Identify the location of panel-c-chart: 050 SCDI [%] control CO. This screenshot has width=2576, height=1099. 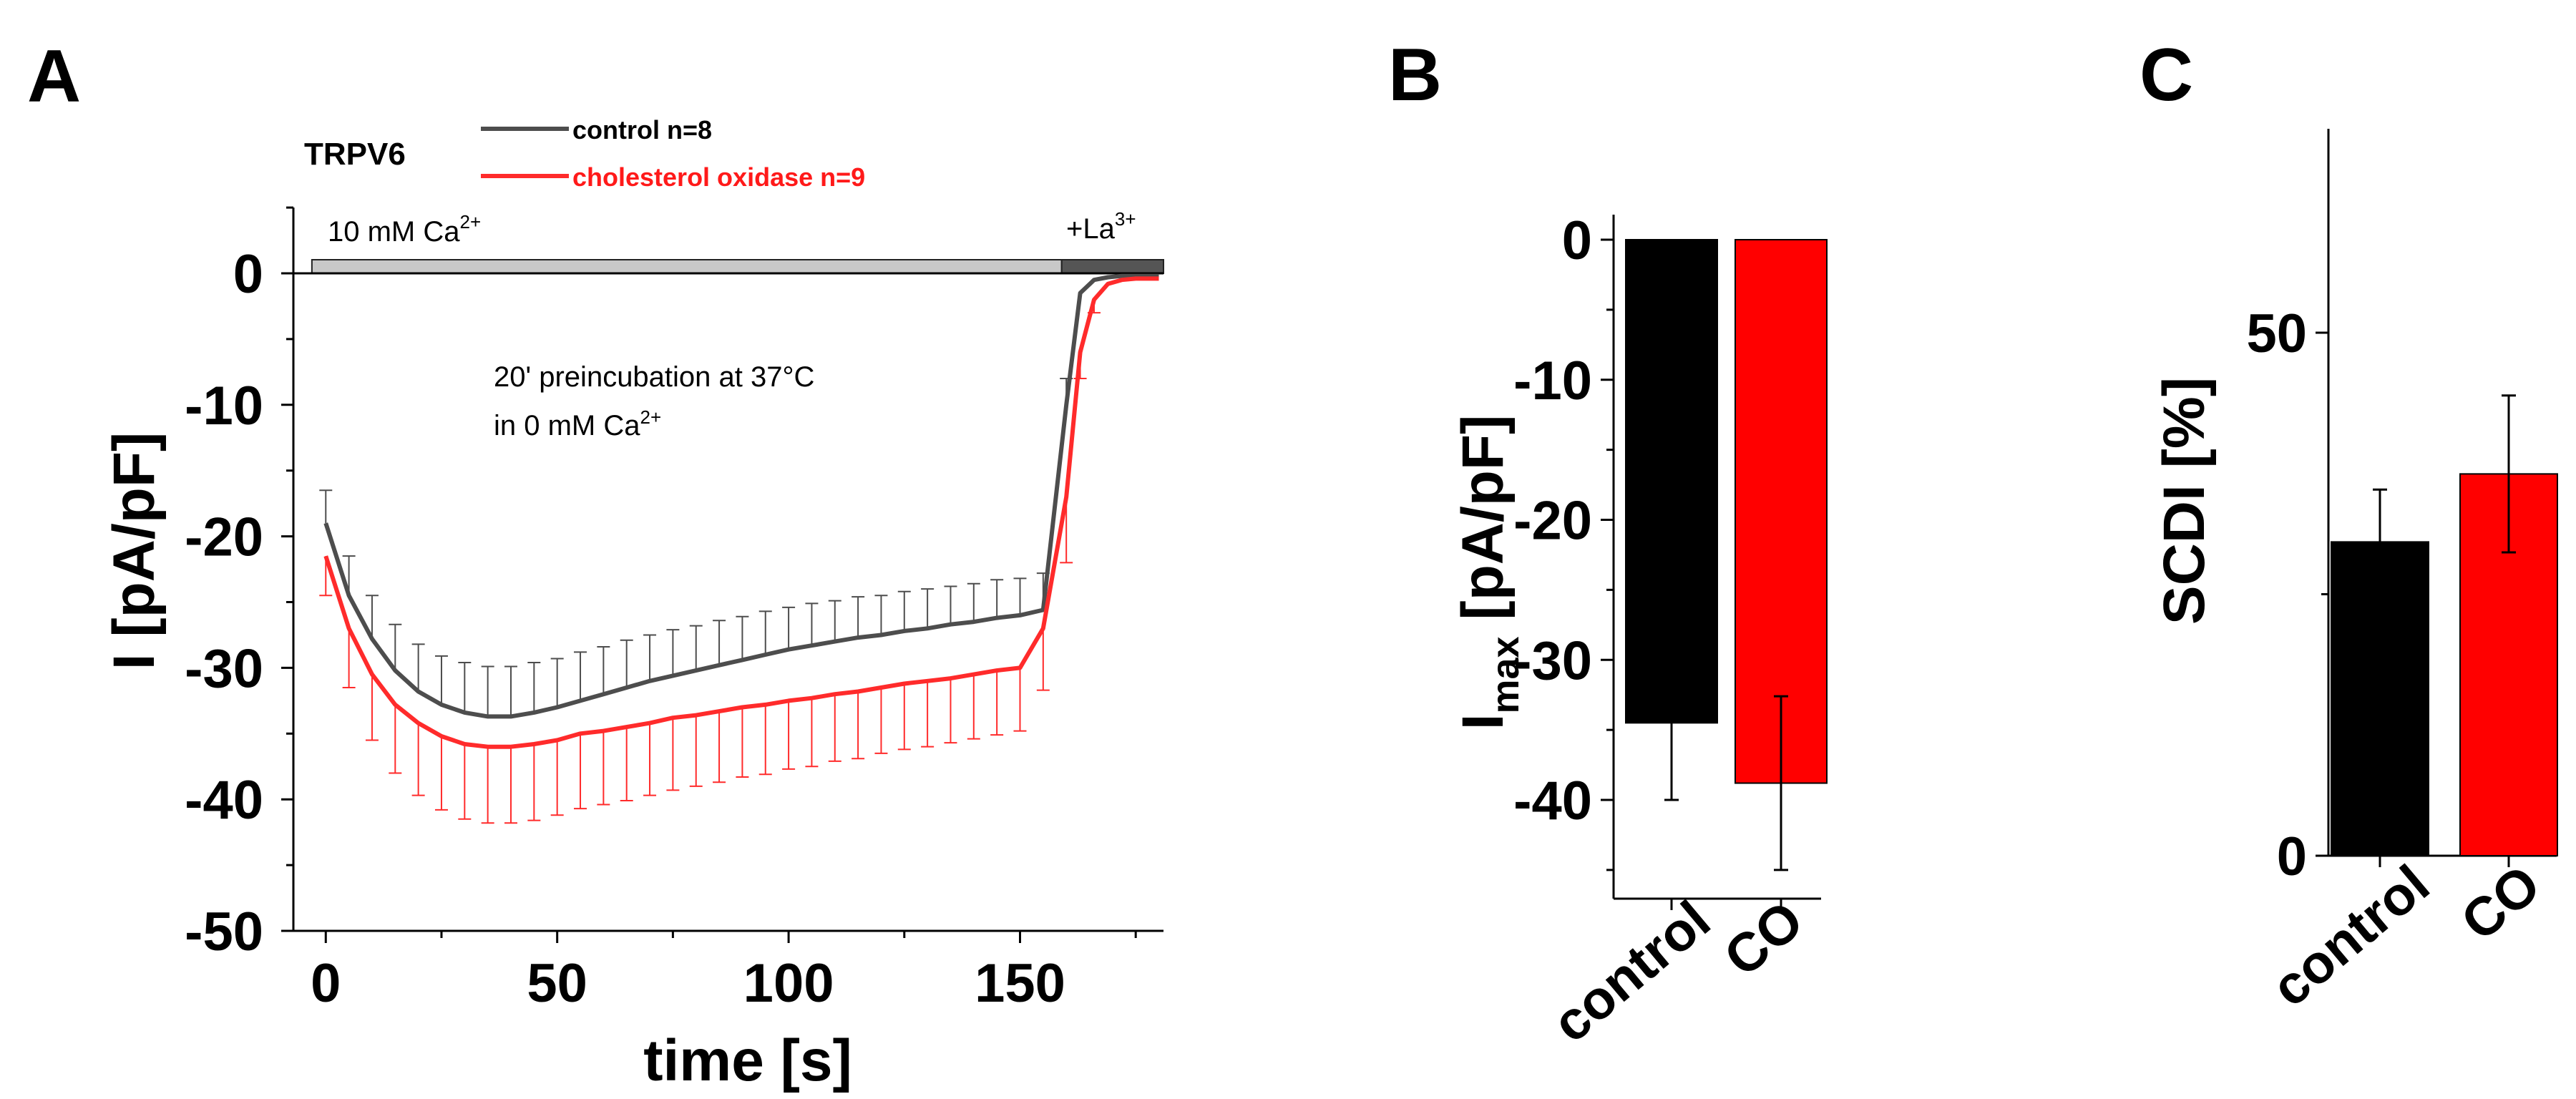
(2355, 574).